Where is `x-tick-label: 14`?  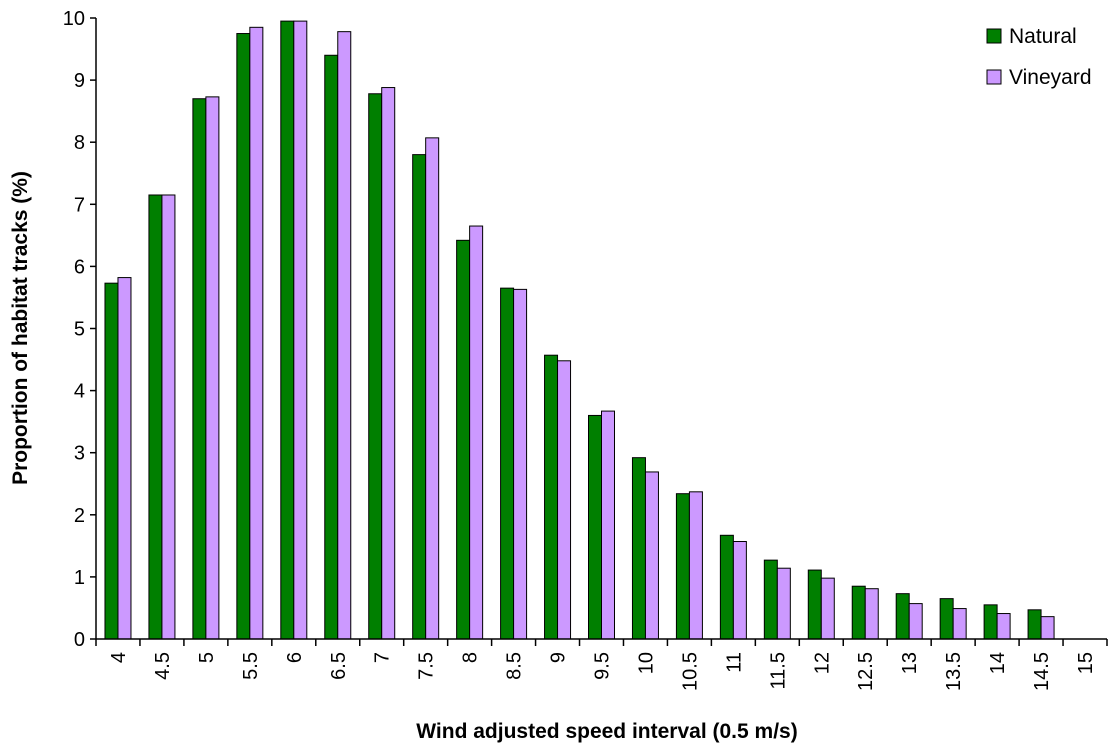 x-tick-label: 14 is located at coordinates (998, 663).